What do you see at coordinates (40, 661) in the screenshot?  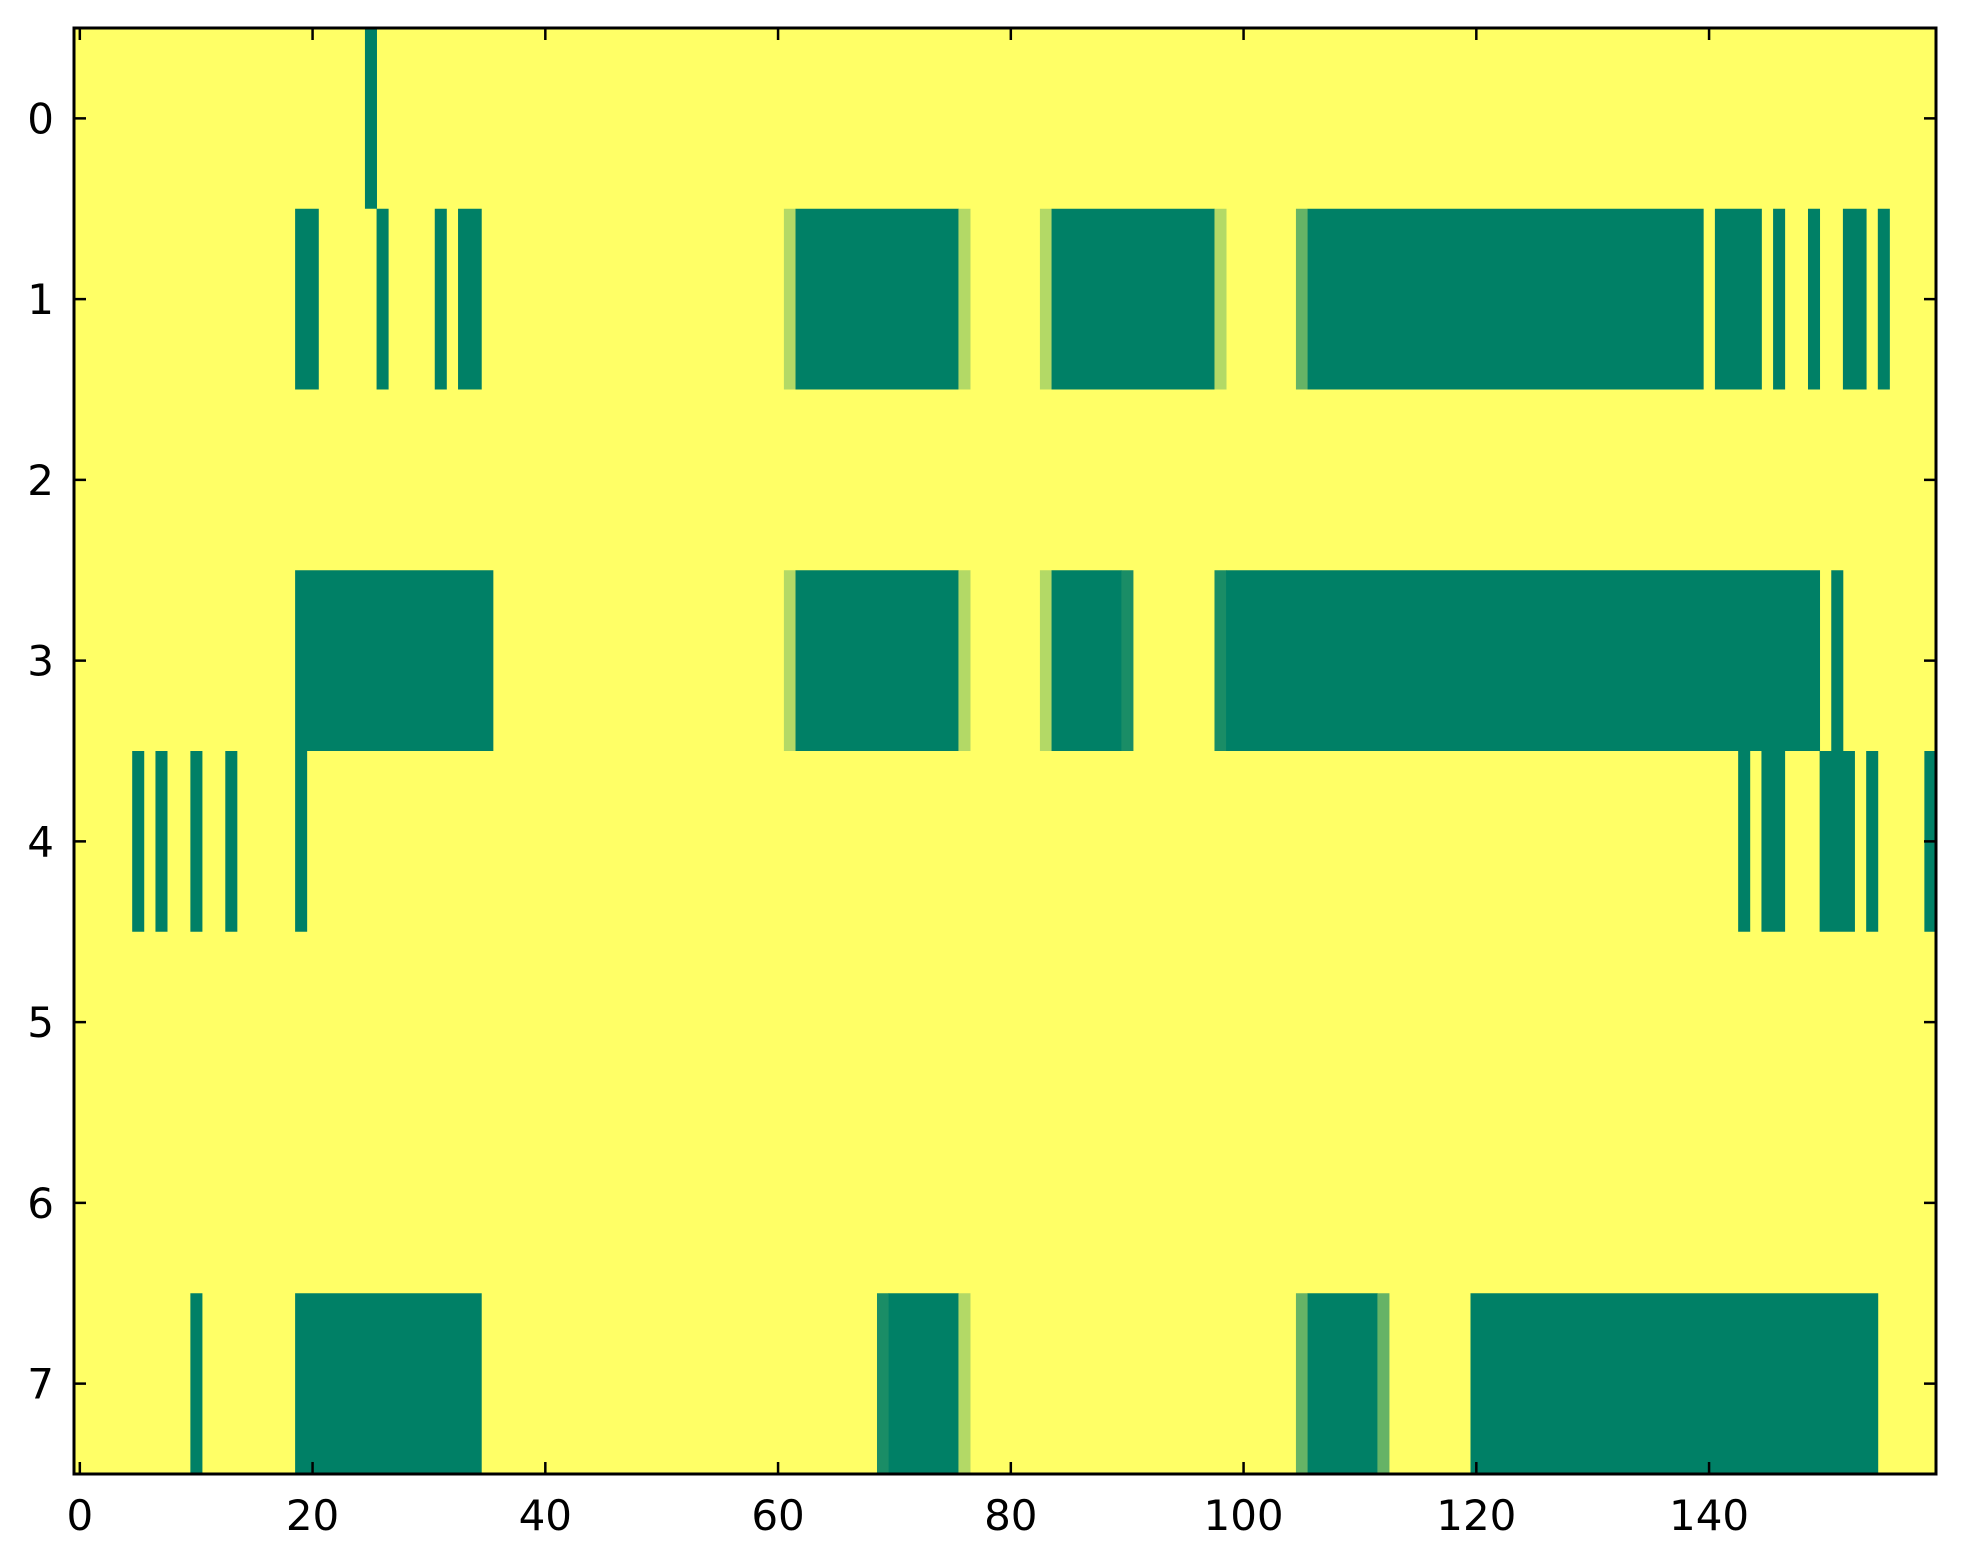 I see `y-tick-label: 3` at bounding box center [40, 661].